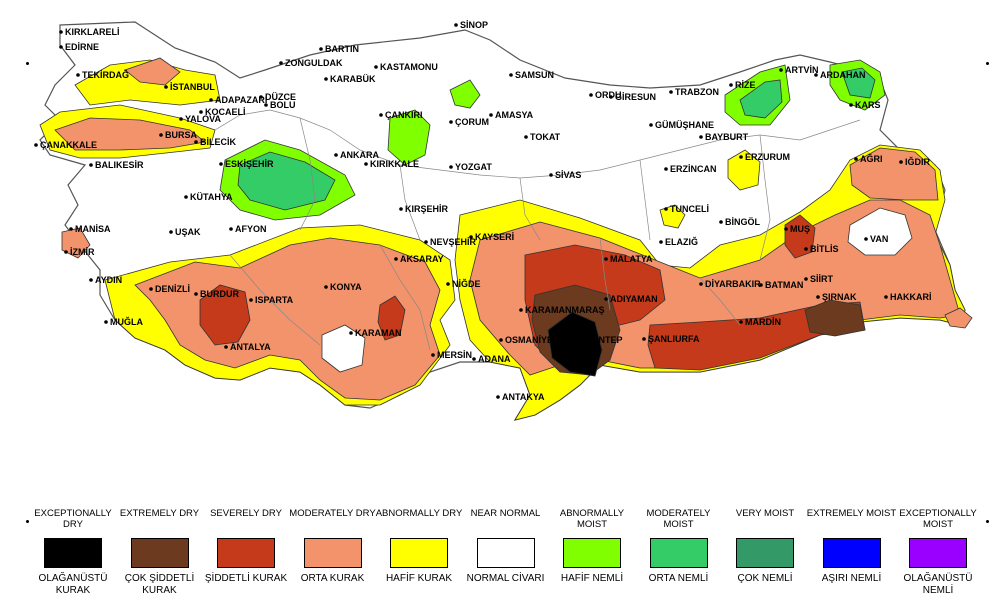  Describe the element at coordinates (938, 519) in the screenshot. I see `legend-english-label: EXCEPTIONALLY MOIST` at that location.